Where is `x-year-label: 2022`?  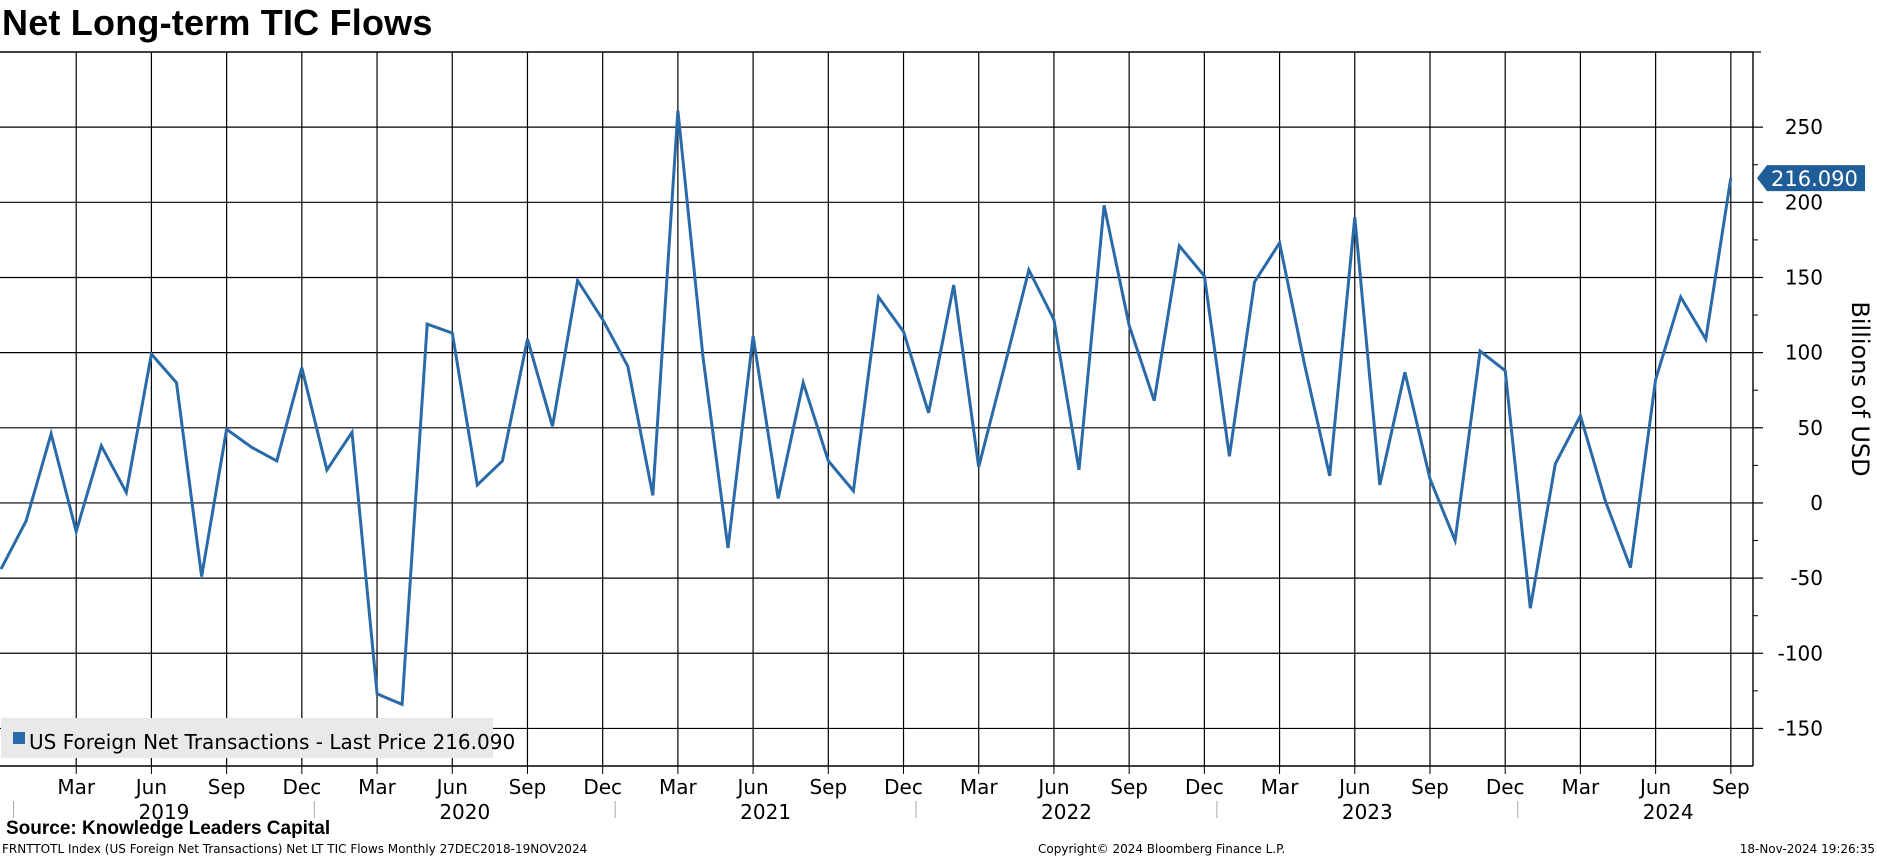
x-year-label: 2022 is located at coordinates (1066, 812).